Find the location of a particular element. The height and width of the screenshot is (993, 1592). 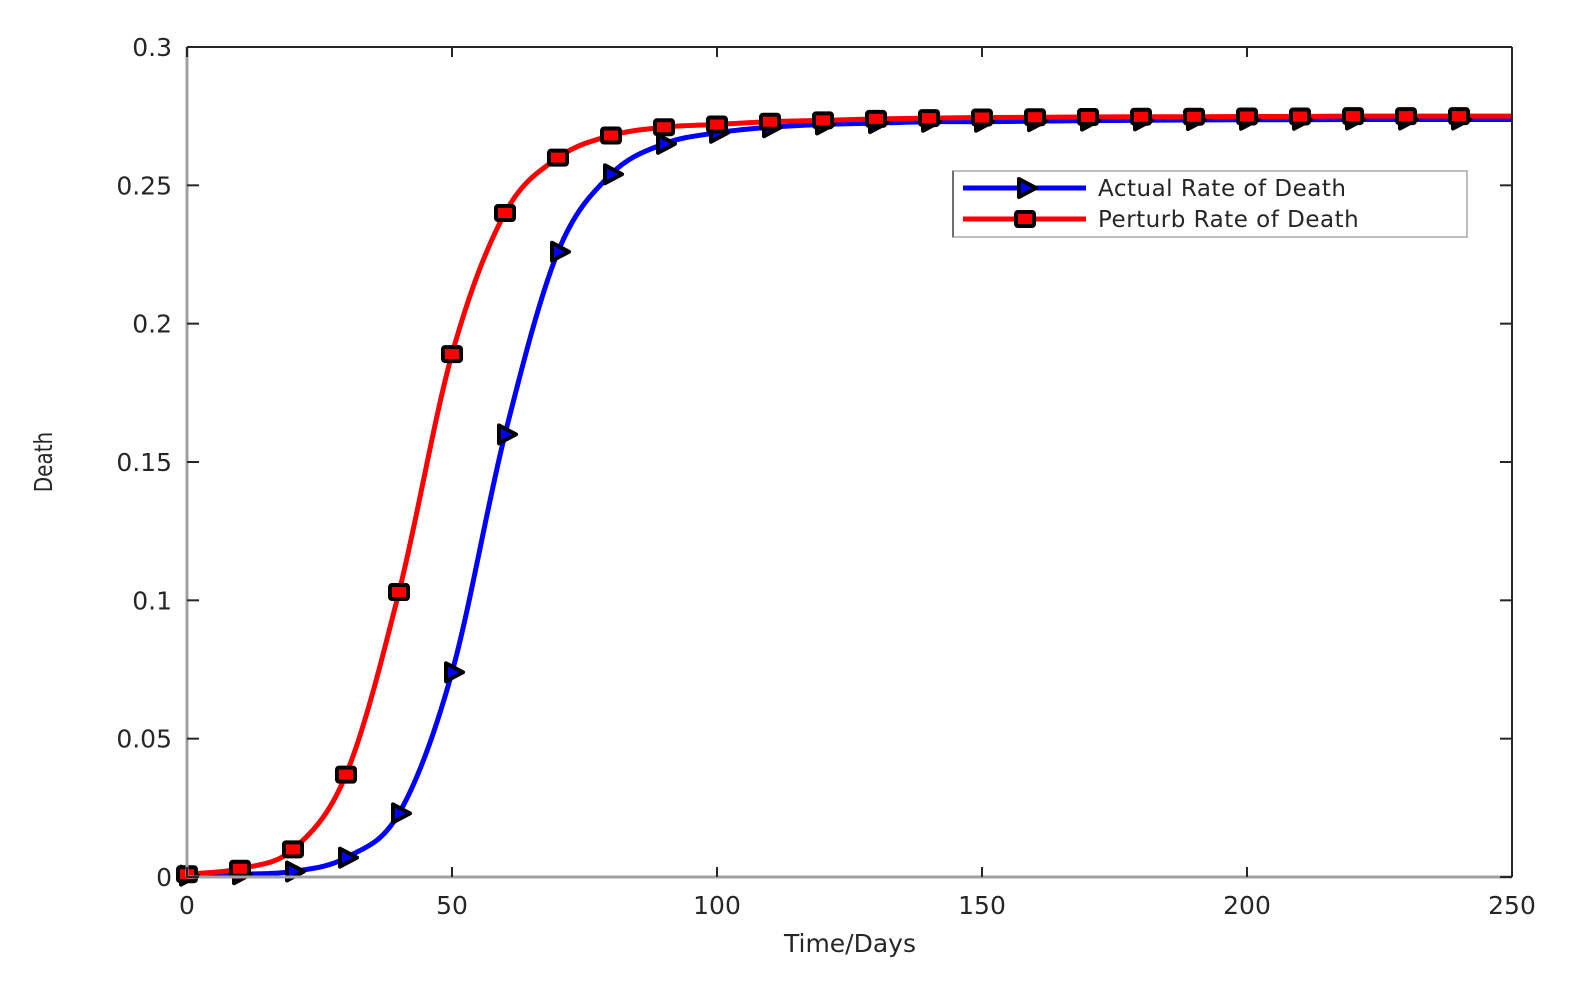

x-axis-title: Time/Days is located at coordinates (849, 943).